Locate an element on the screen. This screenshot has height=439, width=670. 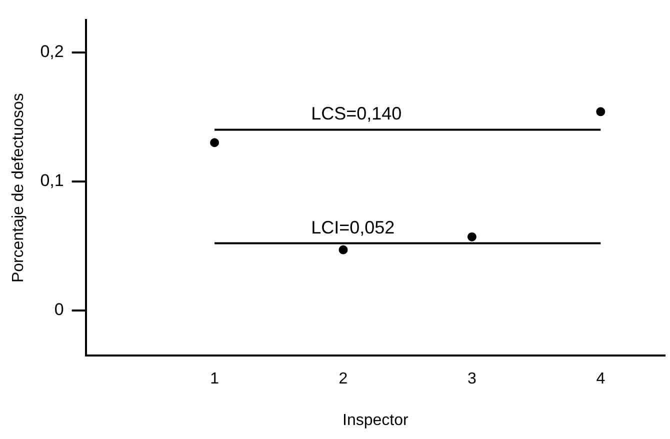
ref-line-label: LCI=0,052 is located at coordinates (353, 227).